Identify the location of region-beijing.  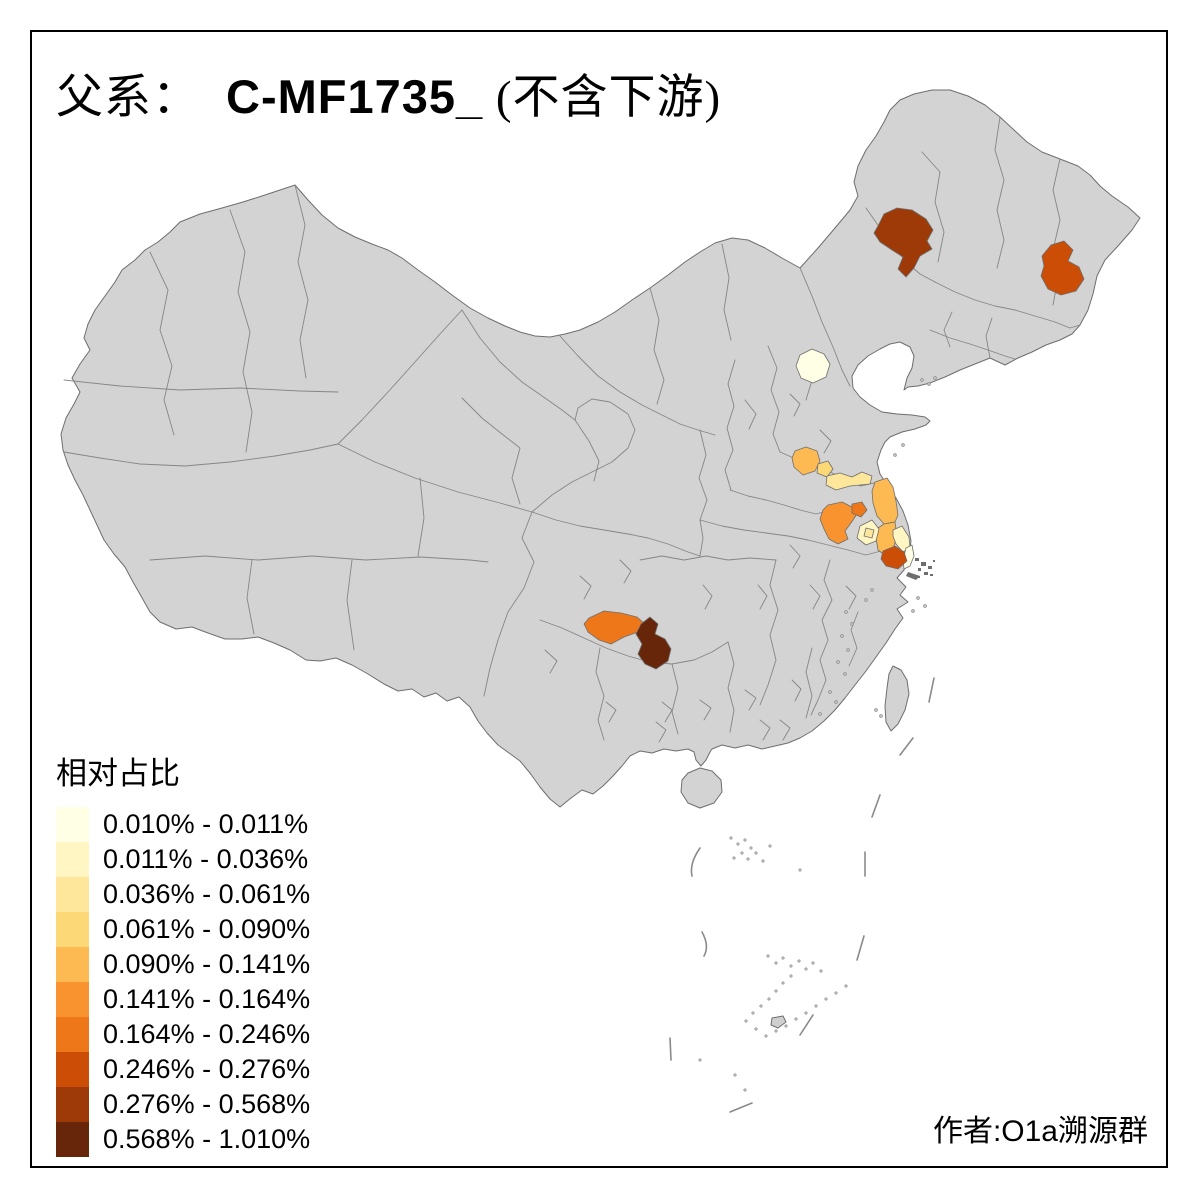
(813, 366).